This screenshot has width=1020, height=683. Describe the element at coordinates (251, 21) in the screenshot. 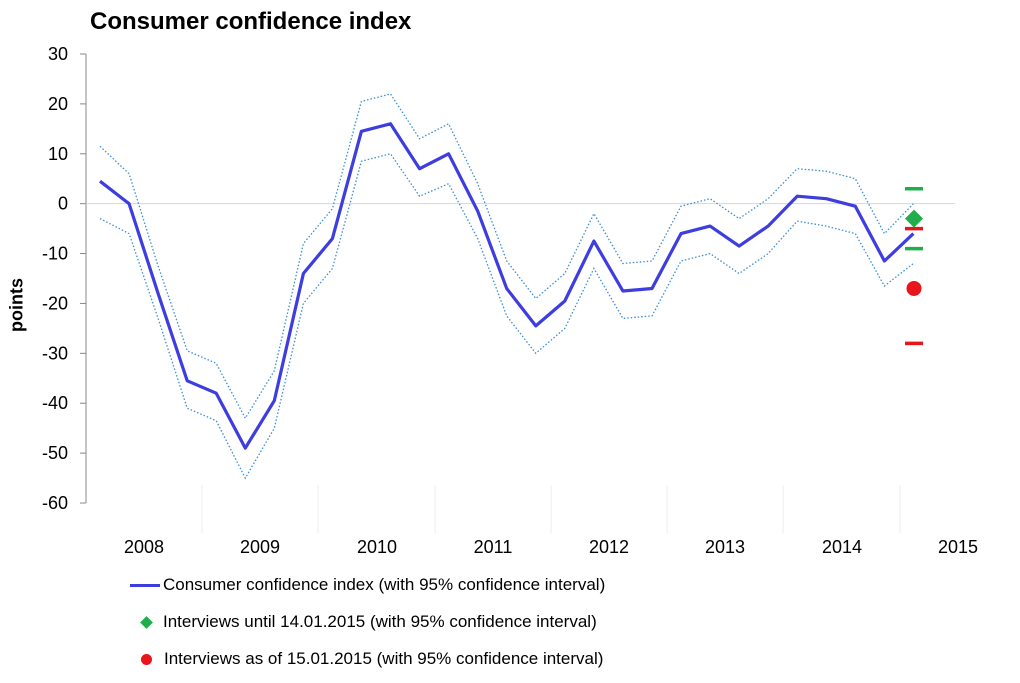

I see `chart-title: Consumer confidence index` at that location.